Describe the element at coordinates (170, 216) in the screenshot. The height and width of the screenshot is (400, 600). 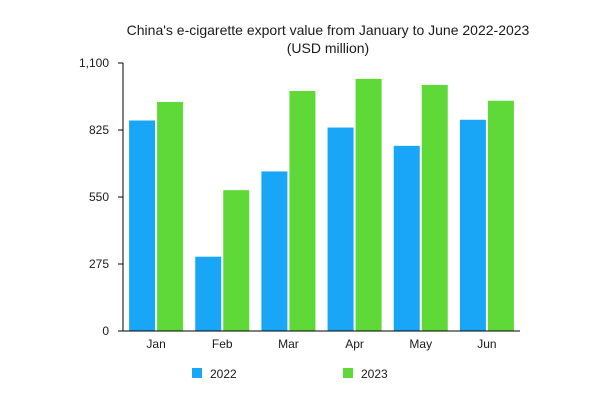
I see `bar-2023-jan` at that location.